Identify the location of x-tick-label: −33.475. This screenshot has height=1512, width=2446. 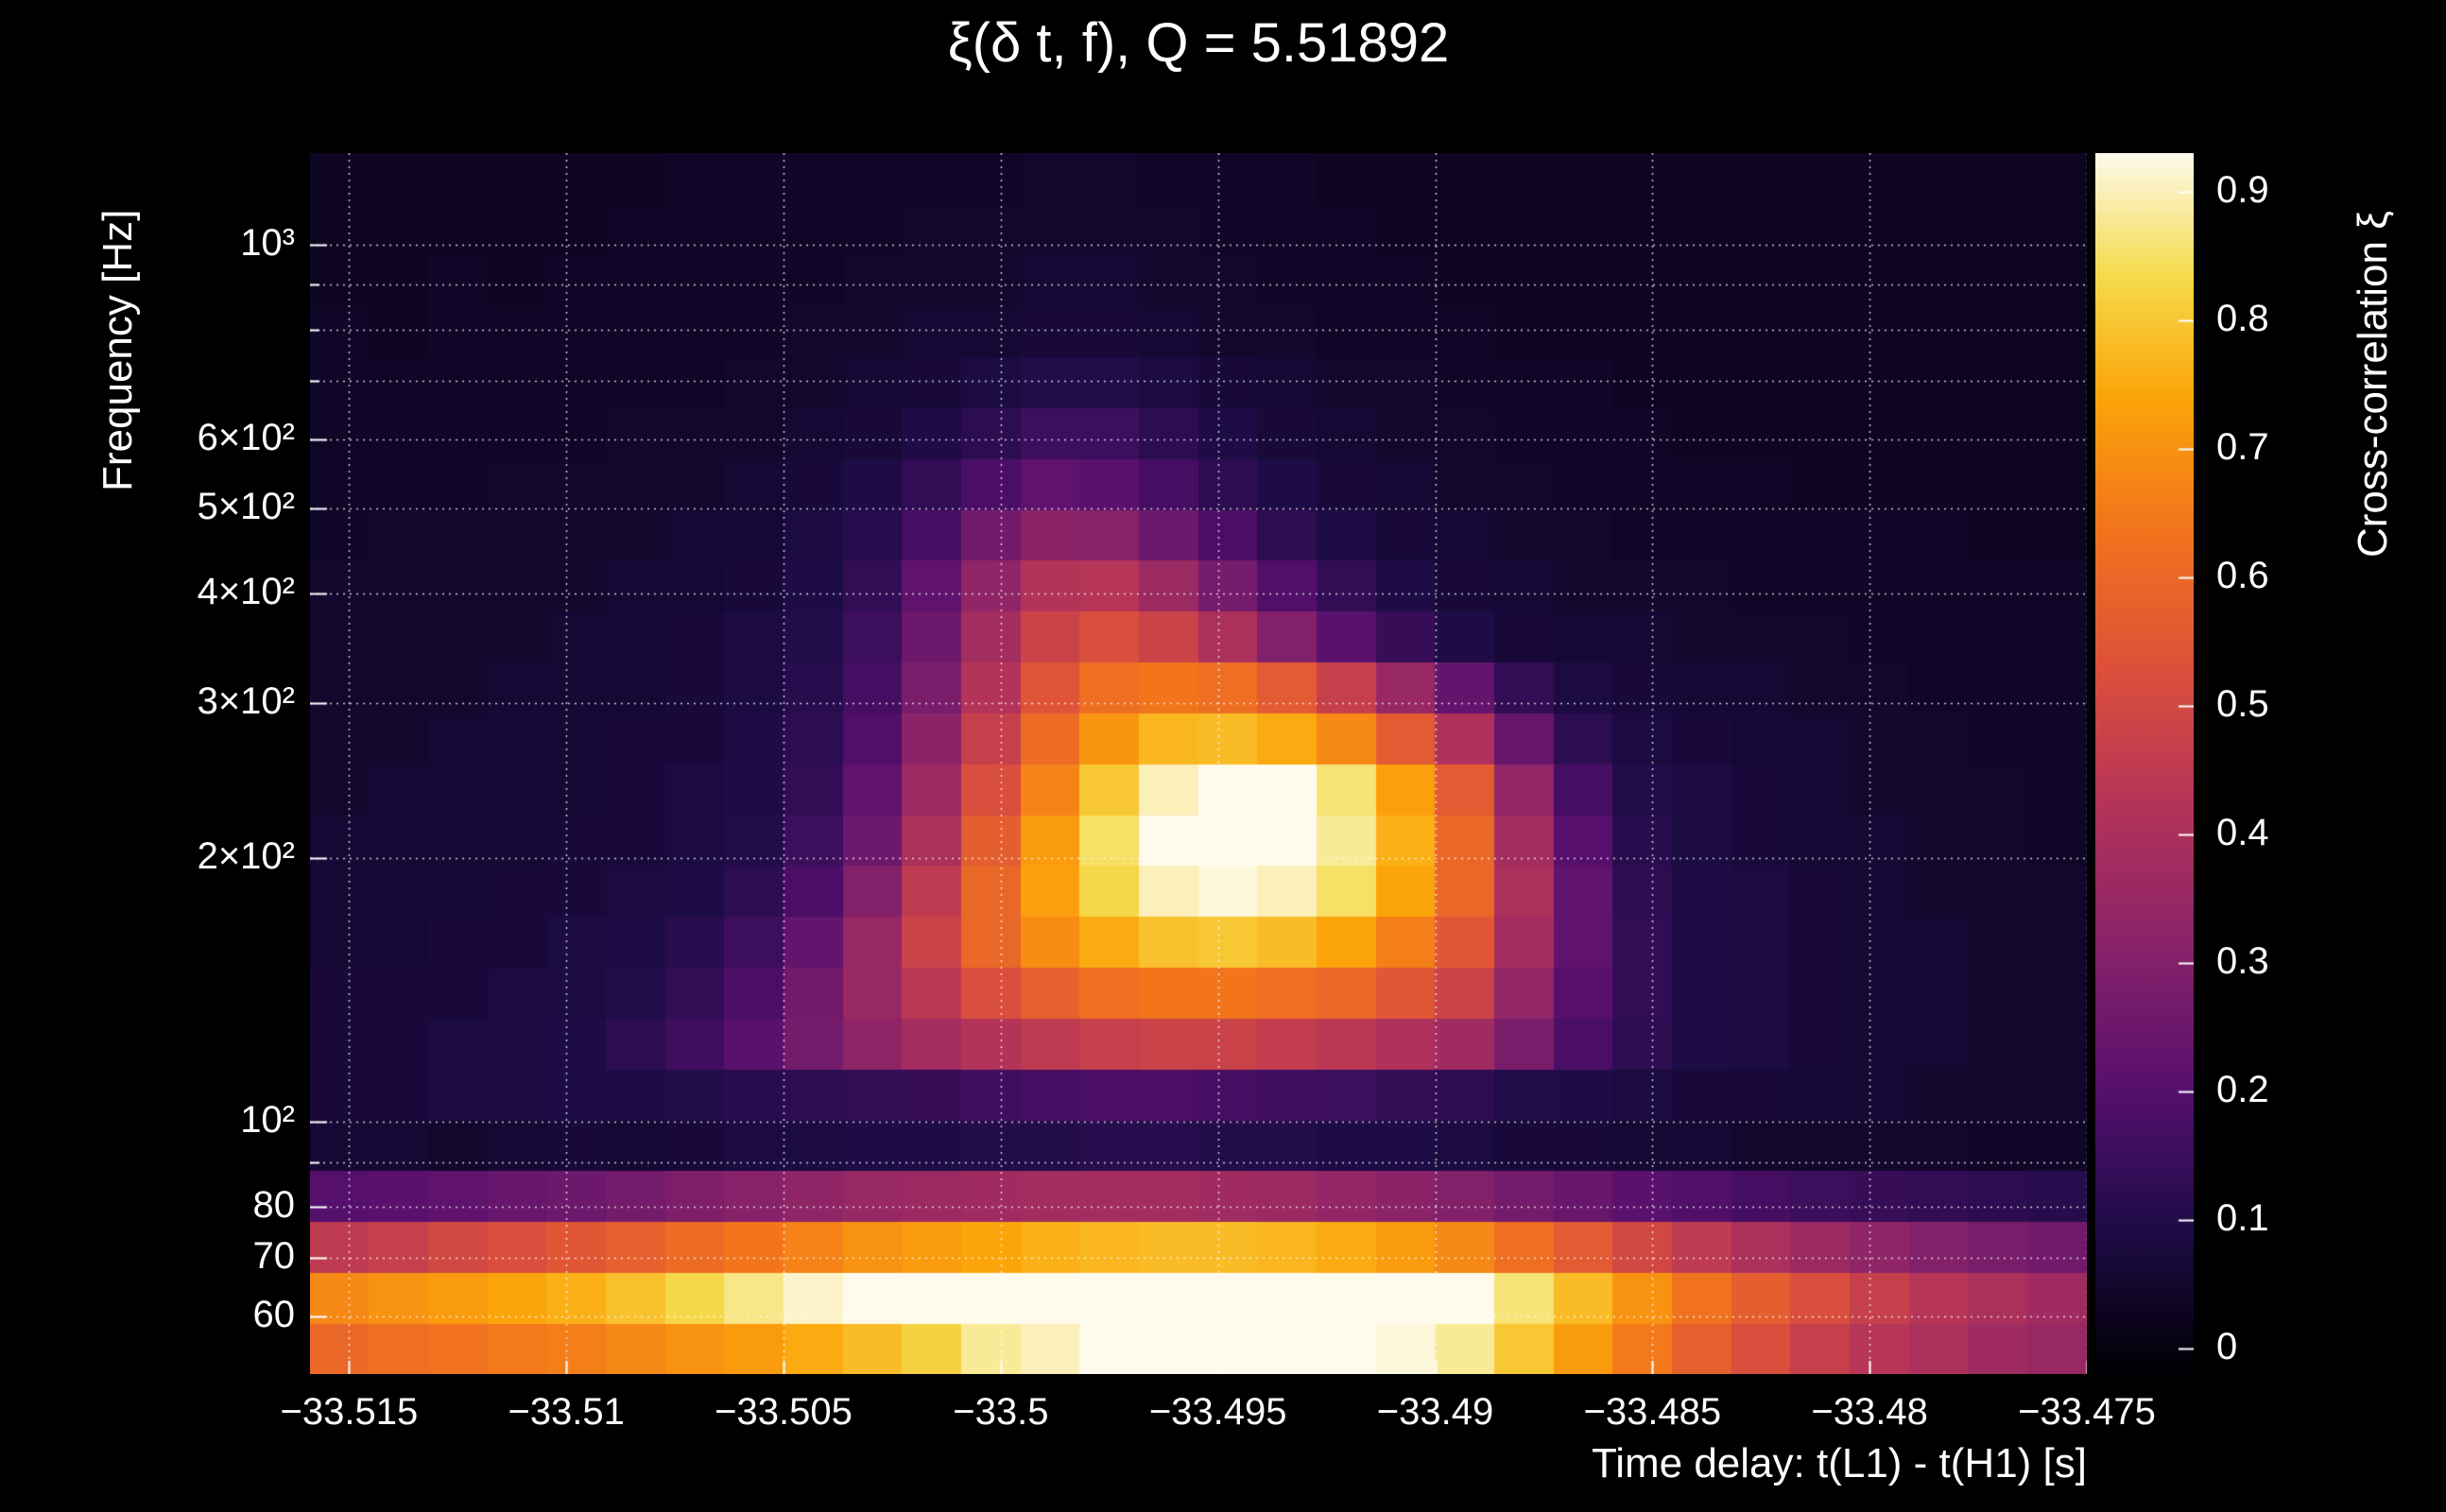
(2087, 1412).